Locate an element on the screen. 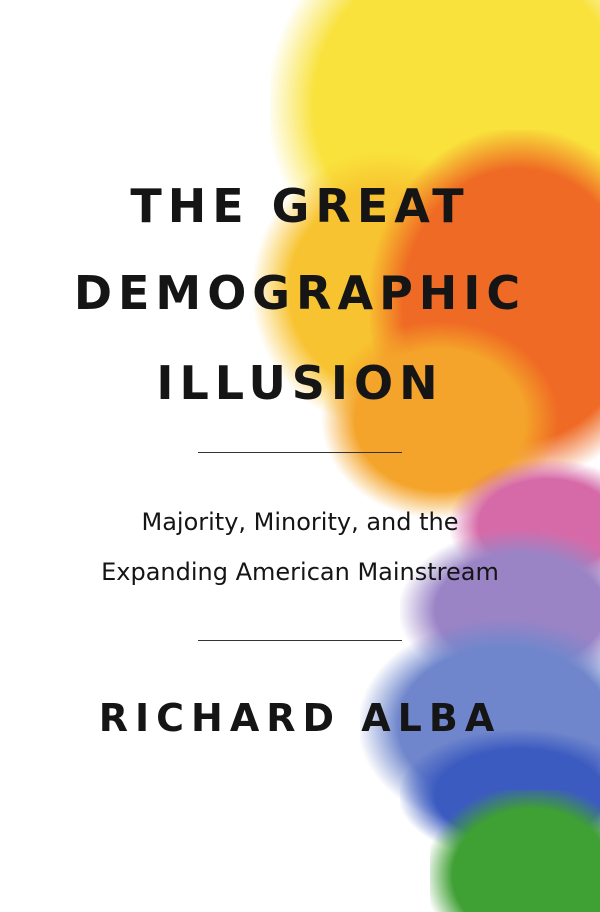 Image resolution: width=600 pixels, height=912 pixels. paint-green is located at coordinates (515, 851).